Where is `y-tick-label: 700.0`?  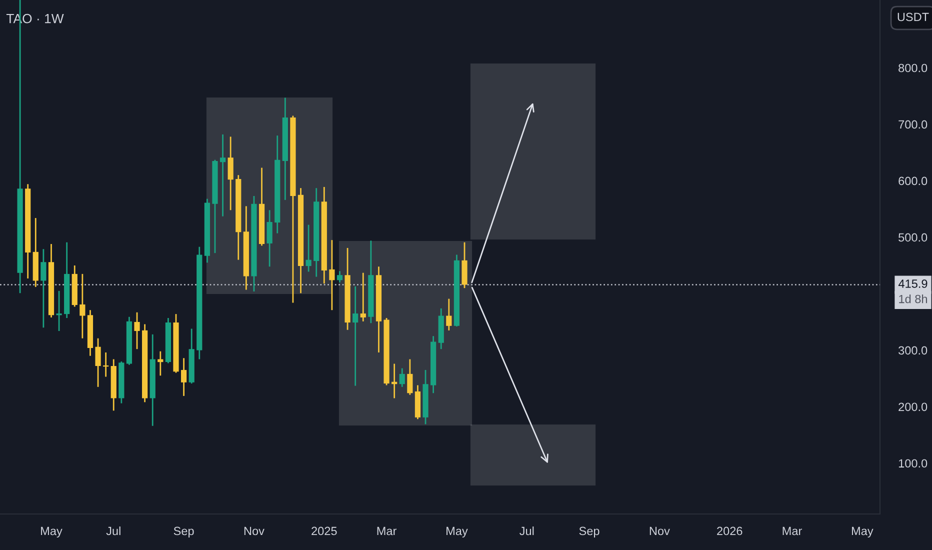 y-tick-label: 700.0 is located at coordinates (913, 124).